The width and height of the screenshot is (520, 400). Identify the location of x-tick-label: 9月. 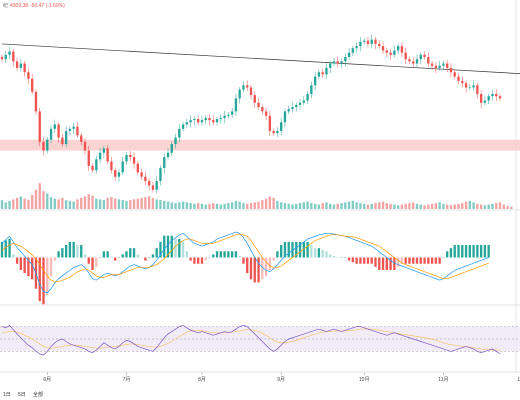
(281, 380).